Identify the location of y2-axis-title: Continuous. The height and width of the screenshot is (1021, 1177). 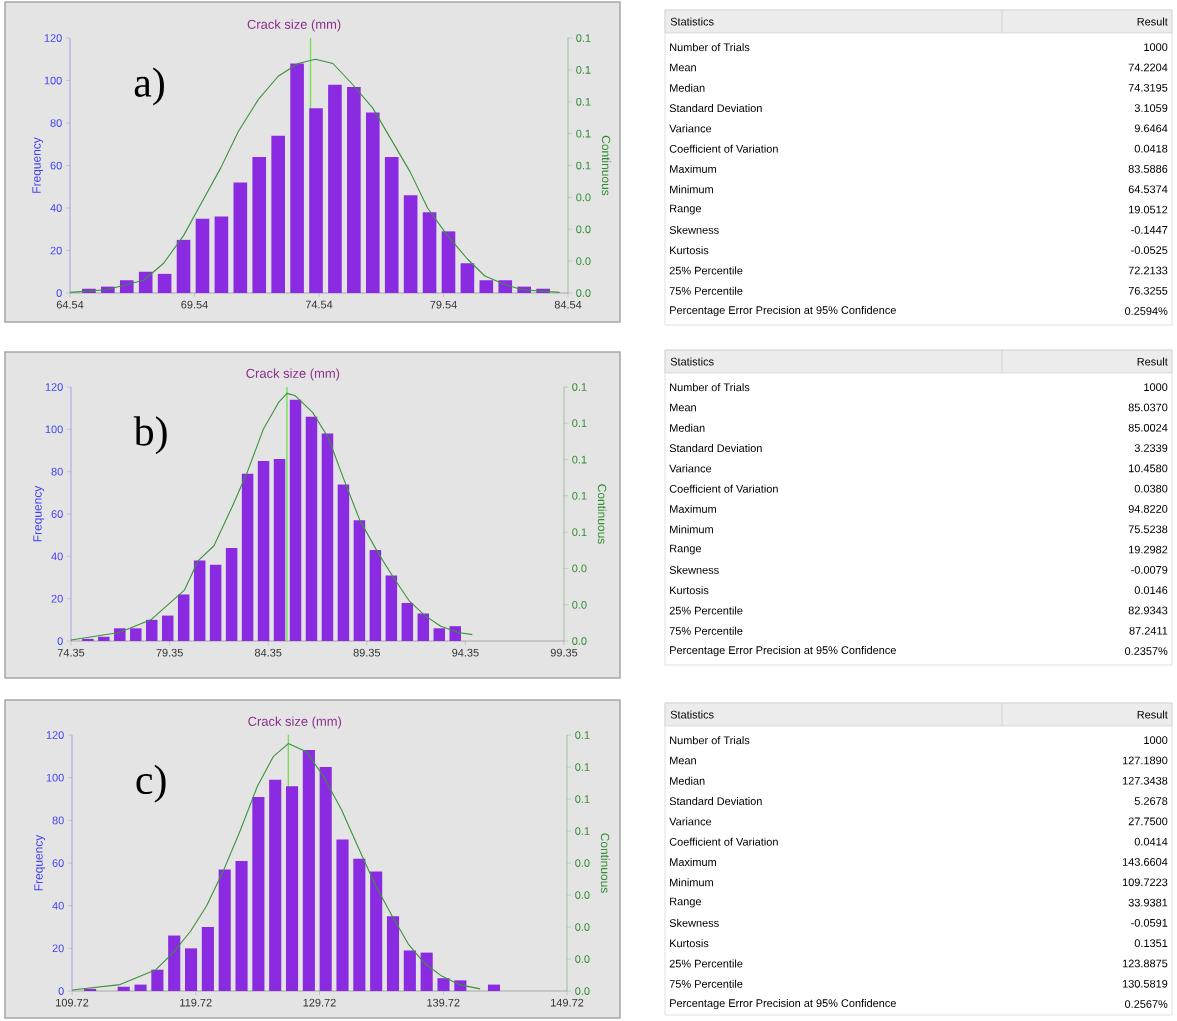
(606, 165).